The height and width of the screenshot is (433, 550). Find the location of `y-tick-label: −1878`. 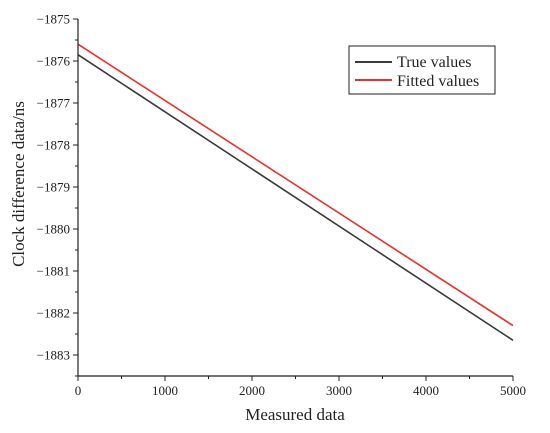

y-tick-label: −1878 is located at coordinates (53, 145).